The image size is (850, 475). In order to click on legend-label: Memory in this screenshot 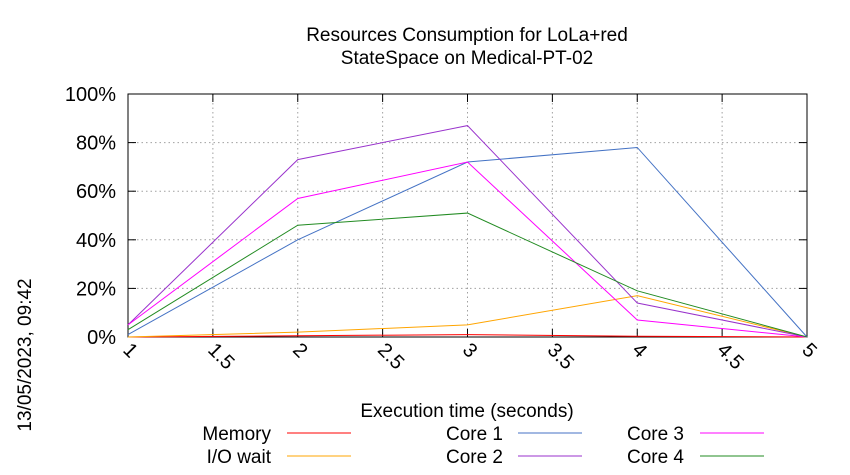, I will do `click(236, 434)`.